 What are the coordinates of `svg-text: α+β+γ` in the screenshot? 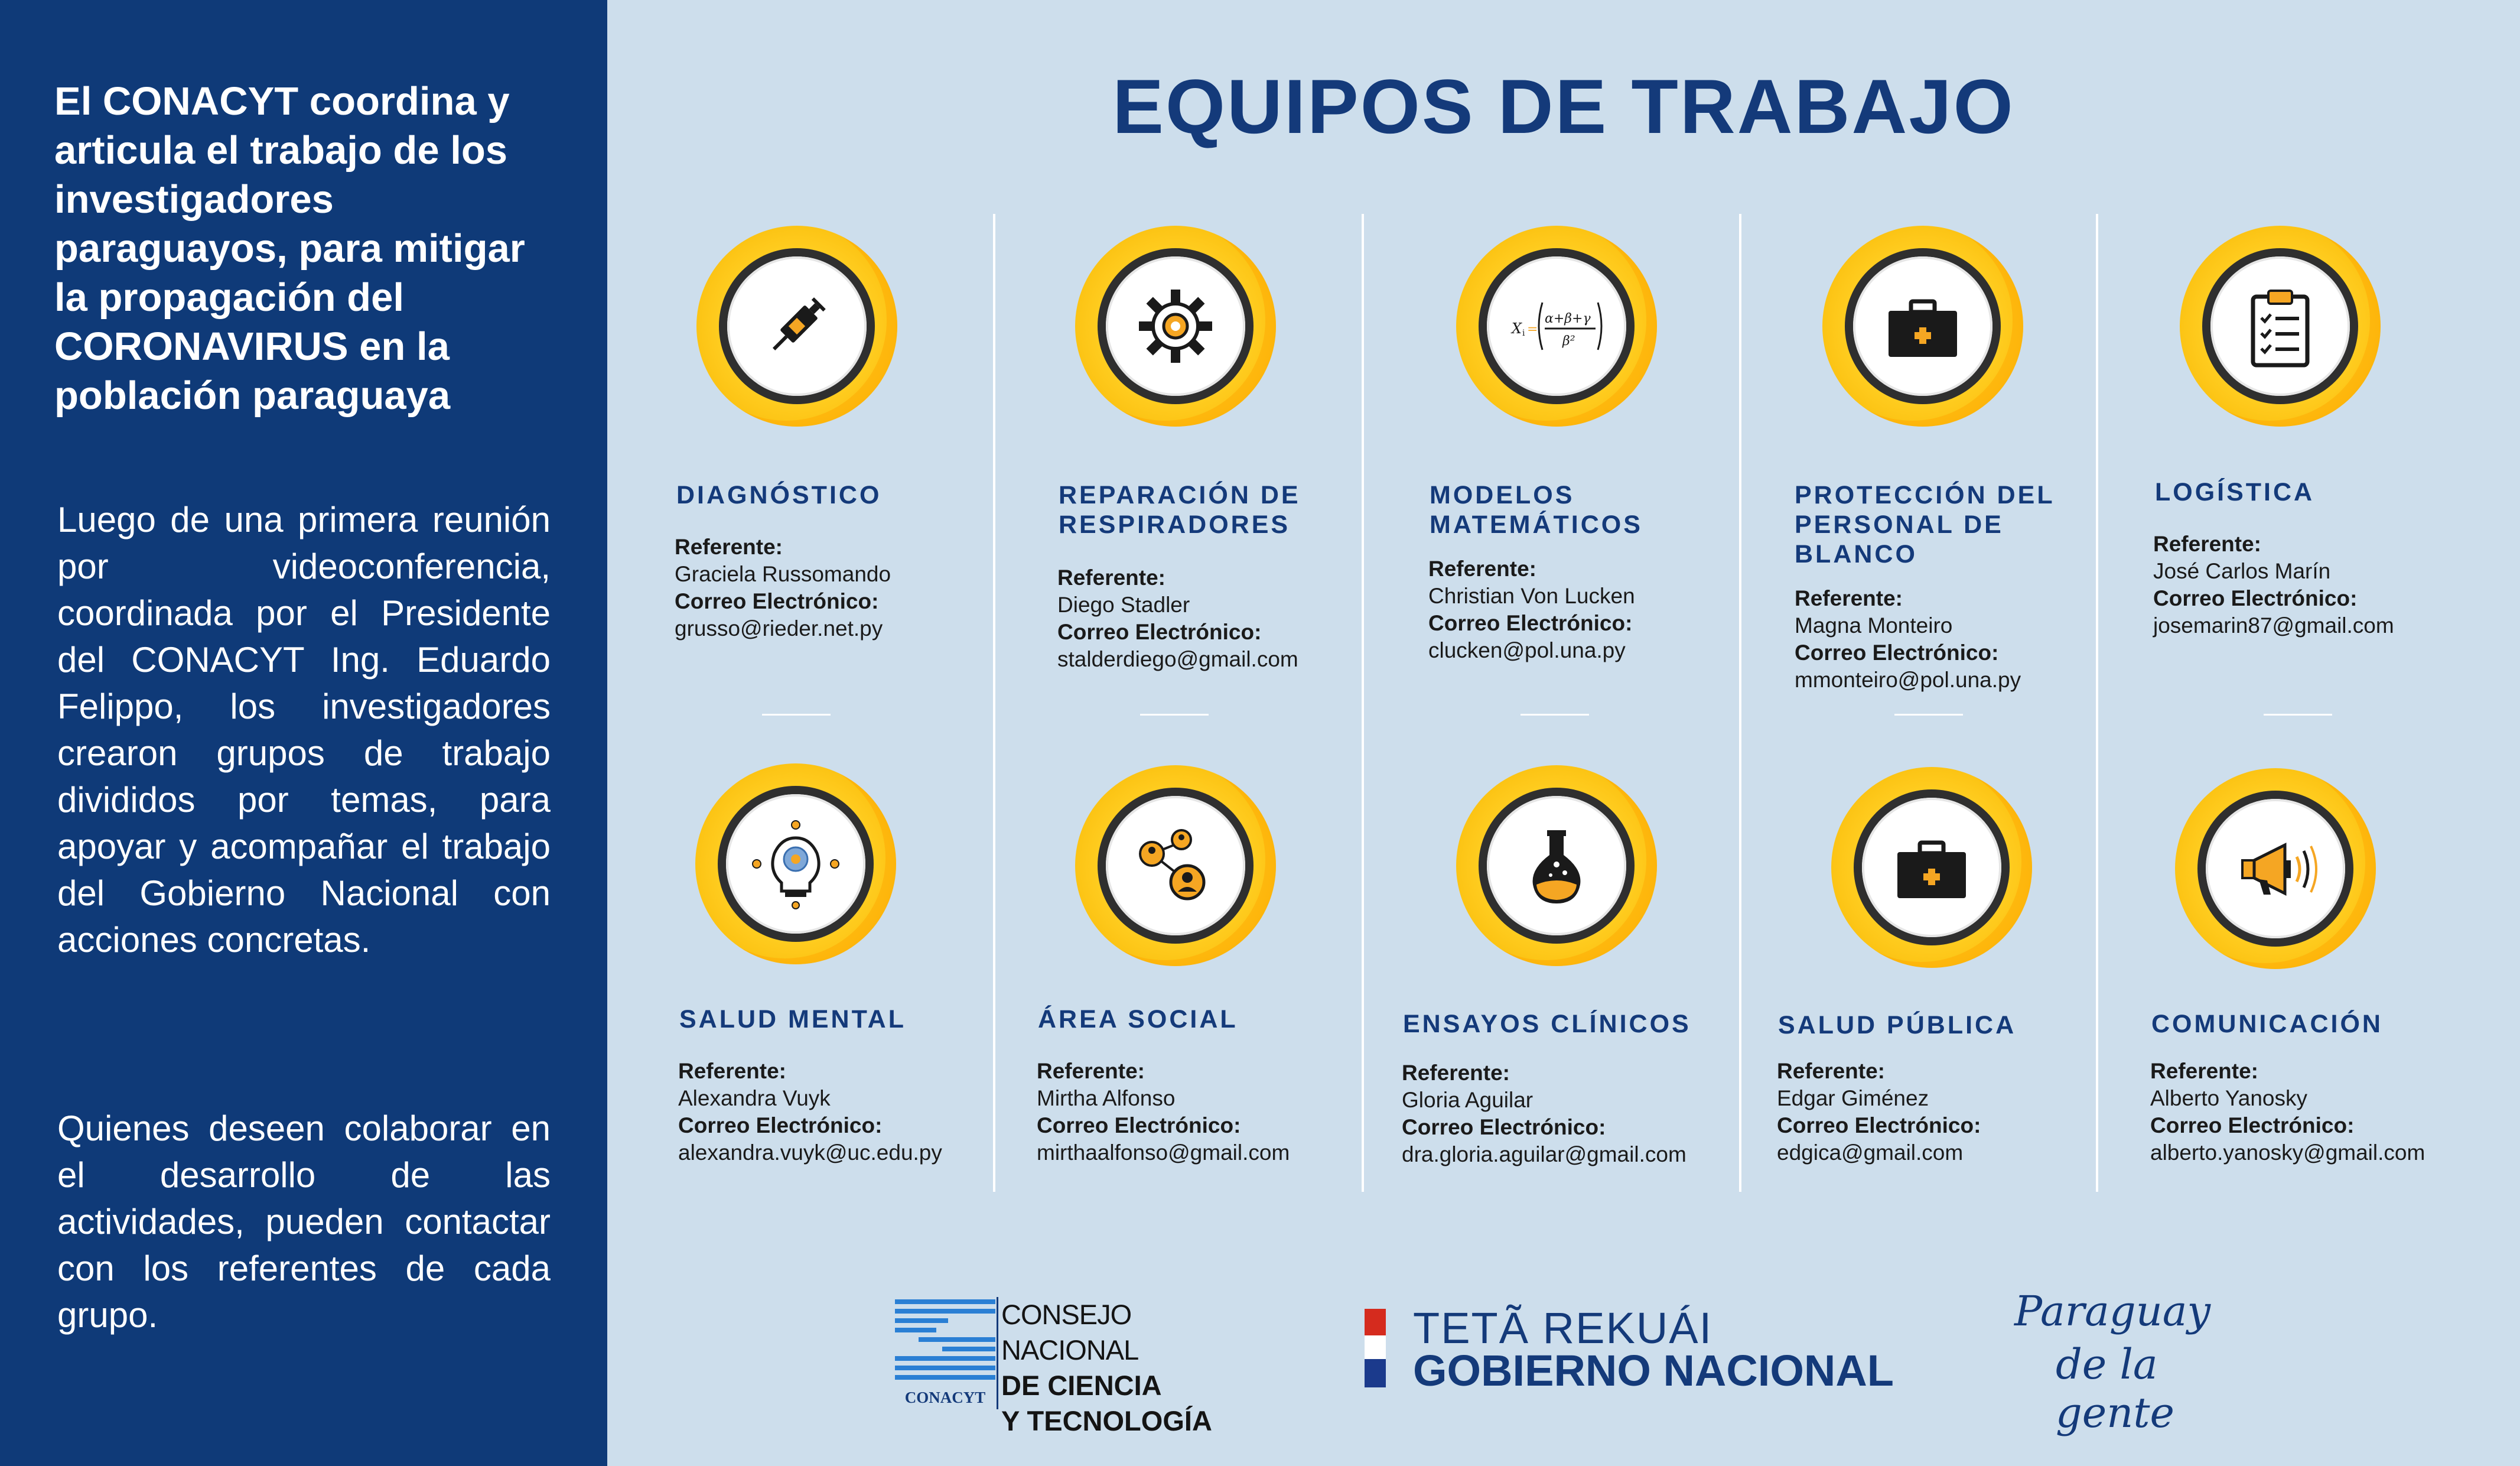 It's located at (1568, 319).